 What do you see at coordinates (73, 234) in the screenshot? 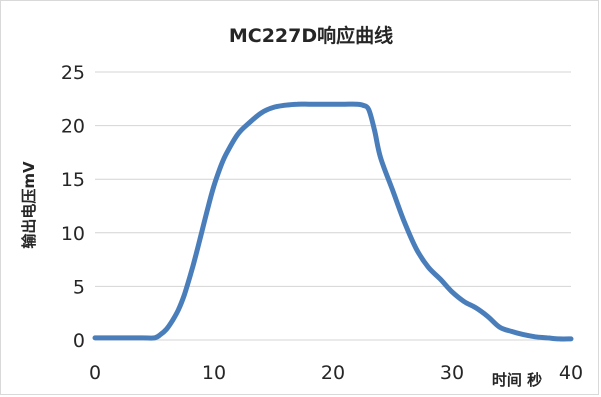
I see `y-tick-label: 10` at bounding box center [73, 234].